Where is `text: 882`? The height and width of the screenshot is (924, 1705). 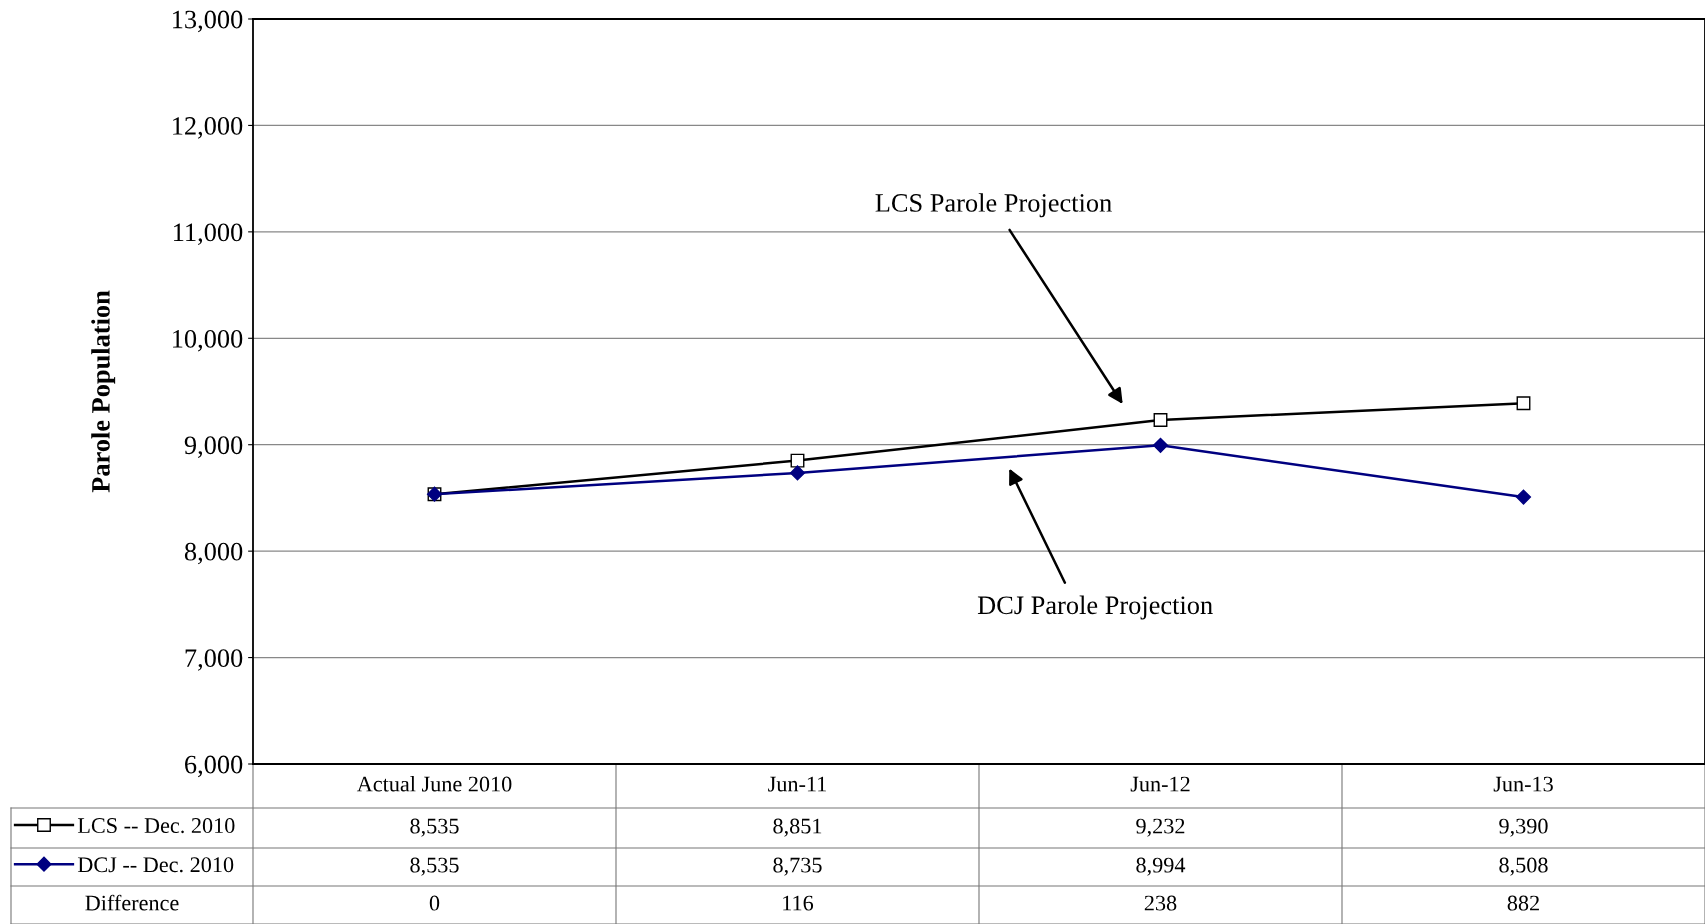 text: 882 is located at coordinates (1523, 903).